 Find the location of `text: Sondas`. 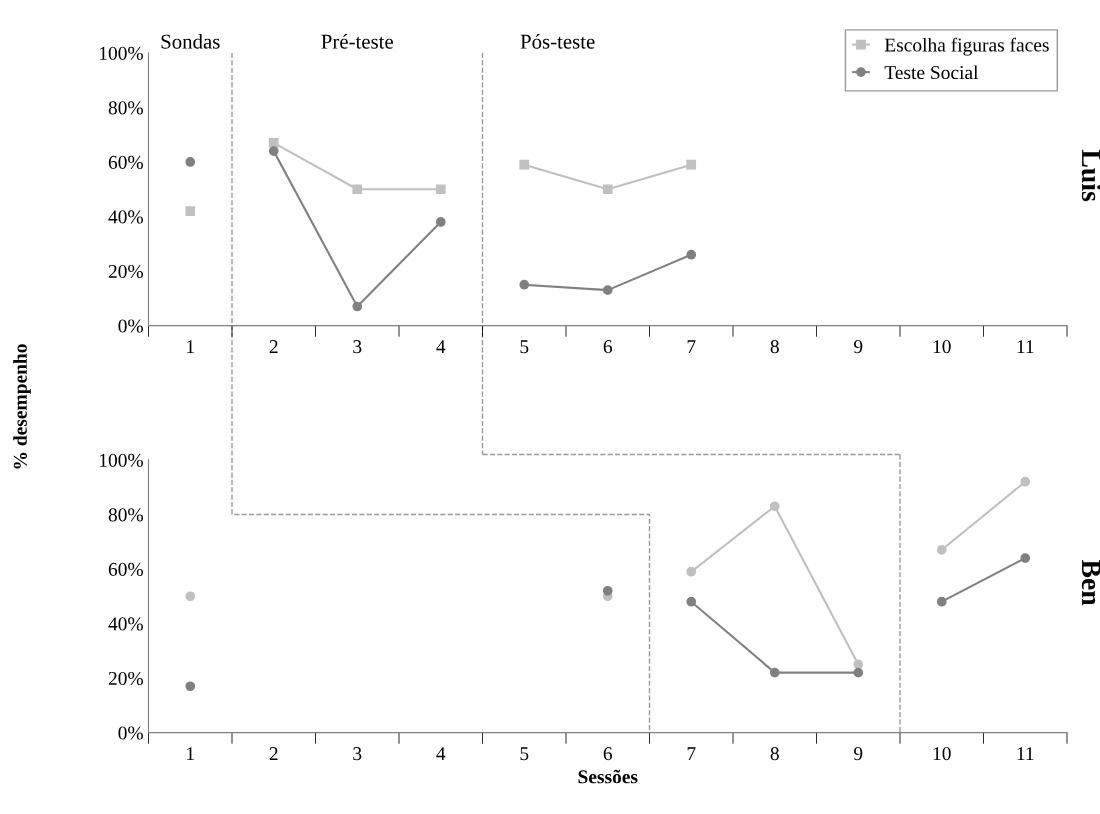

text: Sondas is located at coordinates (190, 41).